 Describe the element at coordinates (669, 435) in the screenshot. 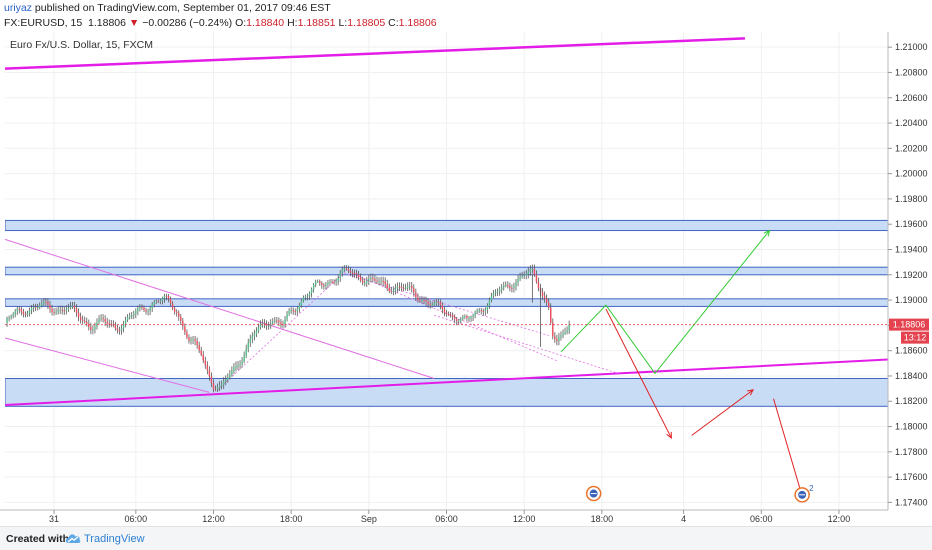

I see `arrowhead` at that location.